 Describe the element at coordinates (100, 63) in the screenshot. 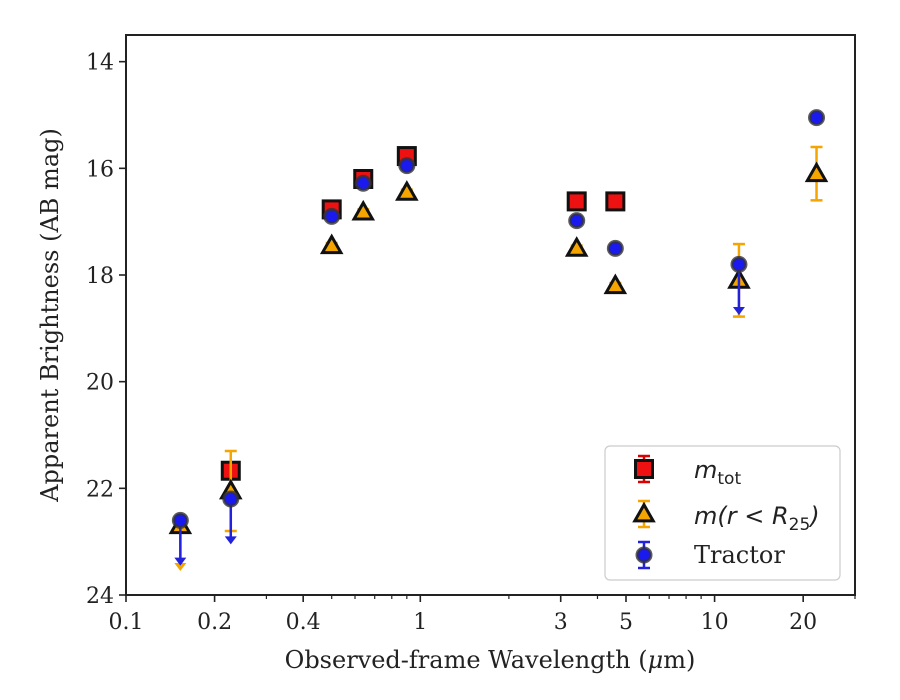

I see `y-tick-label: 14` at that location.